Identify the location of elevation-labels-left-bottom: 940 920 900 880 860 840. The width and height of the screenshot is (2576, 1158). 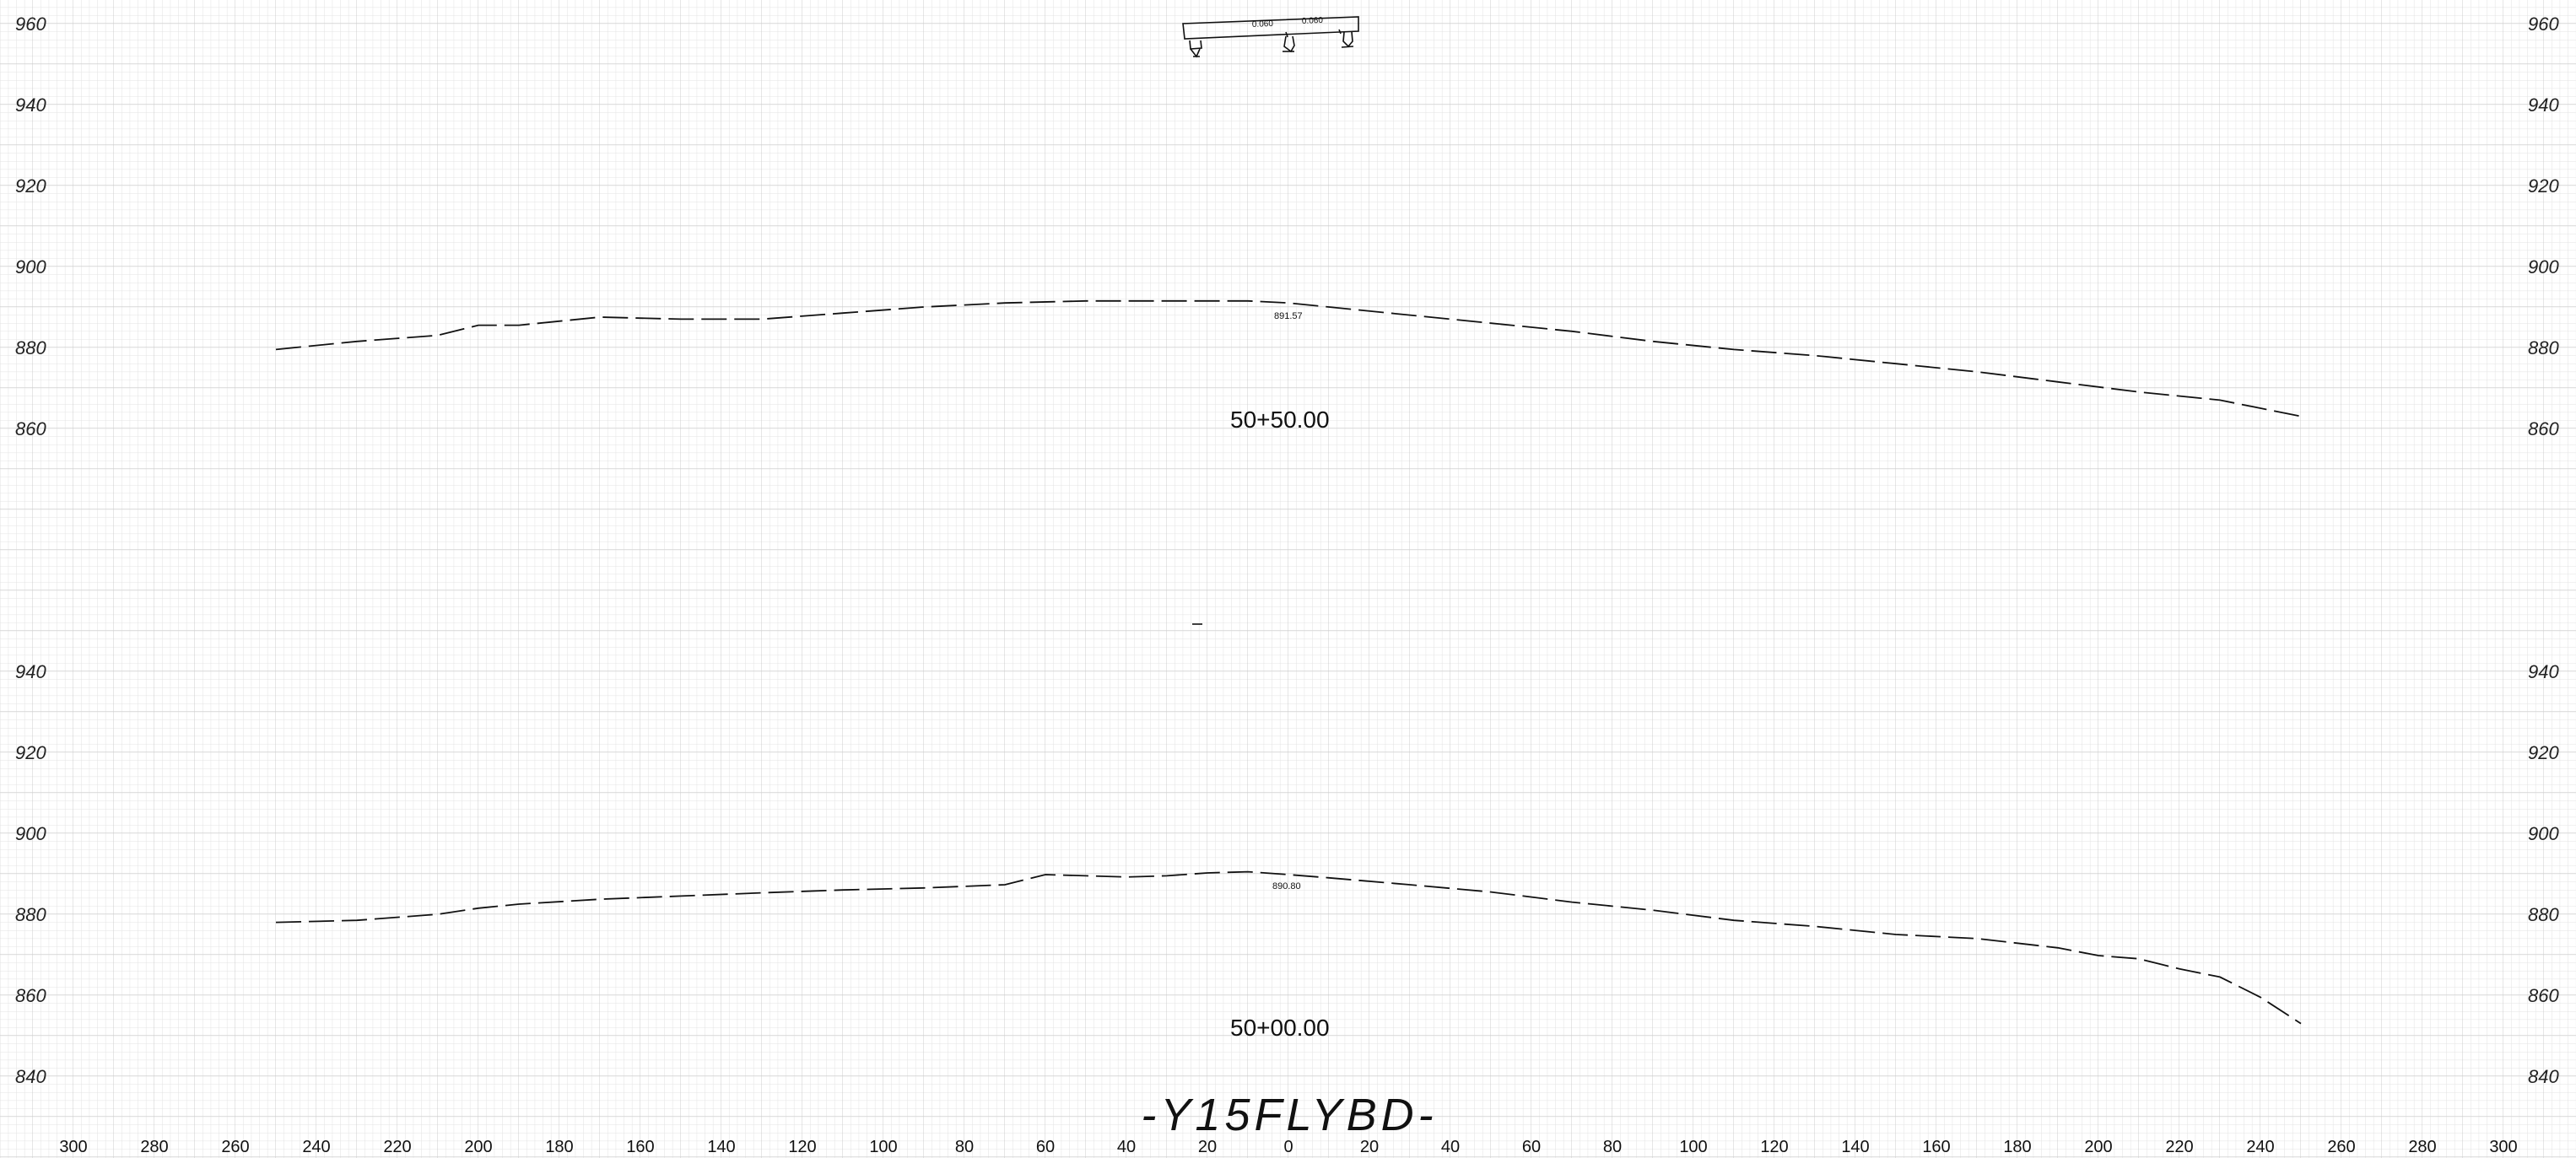
(30, 874).